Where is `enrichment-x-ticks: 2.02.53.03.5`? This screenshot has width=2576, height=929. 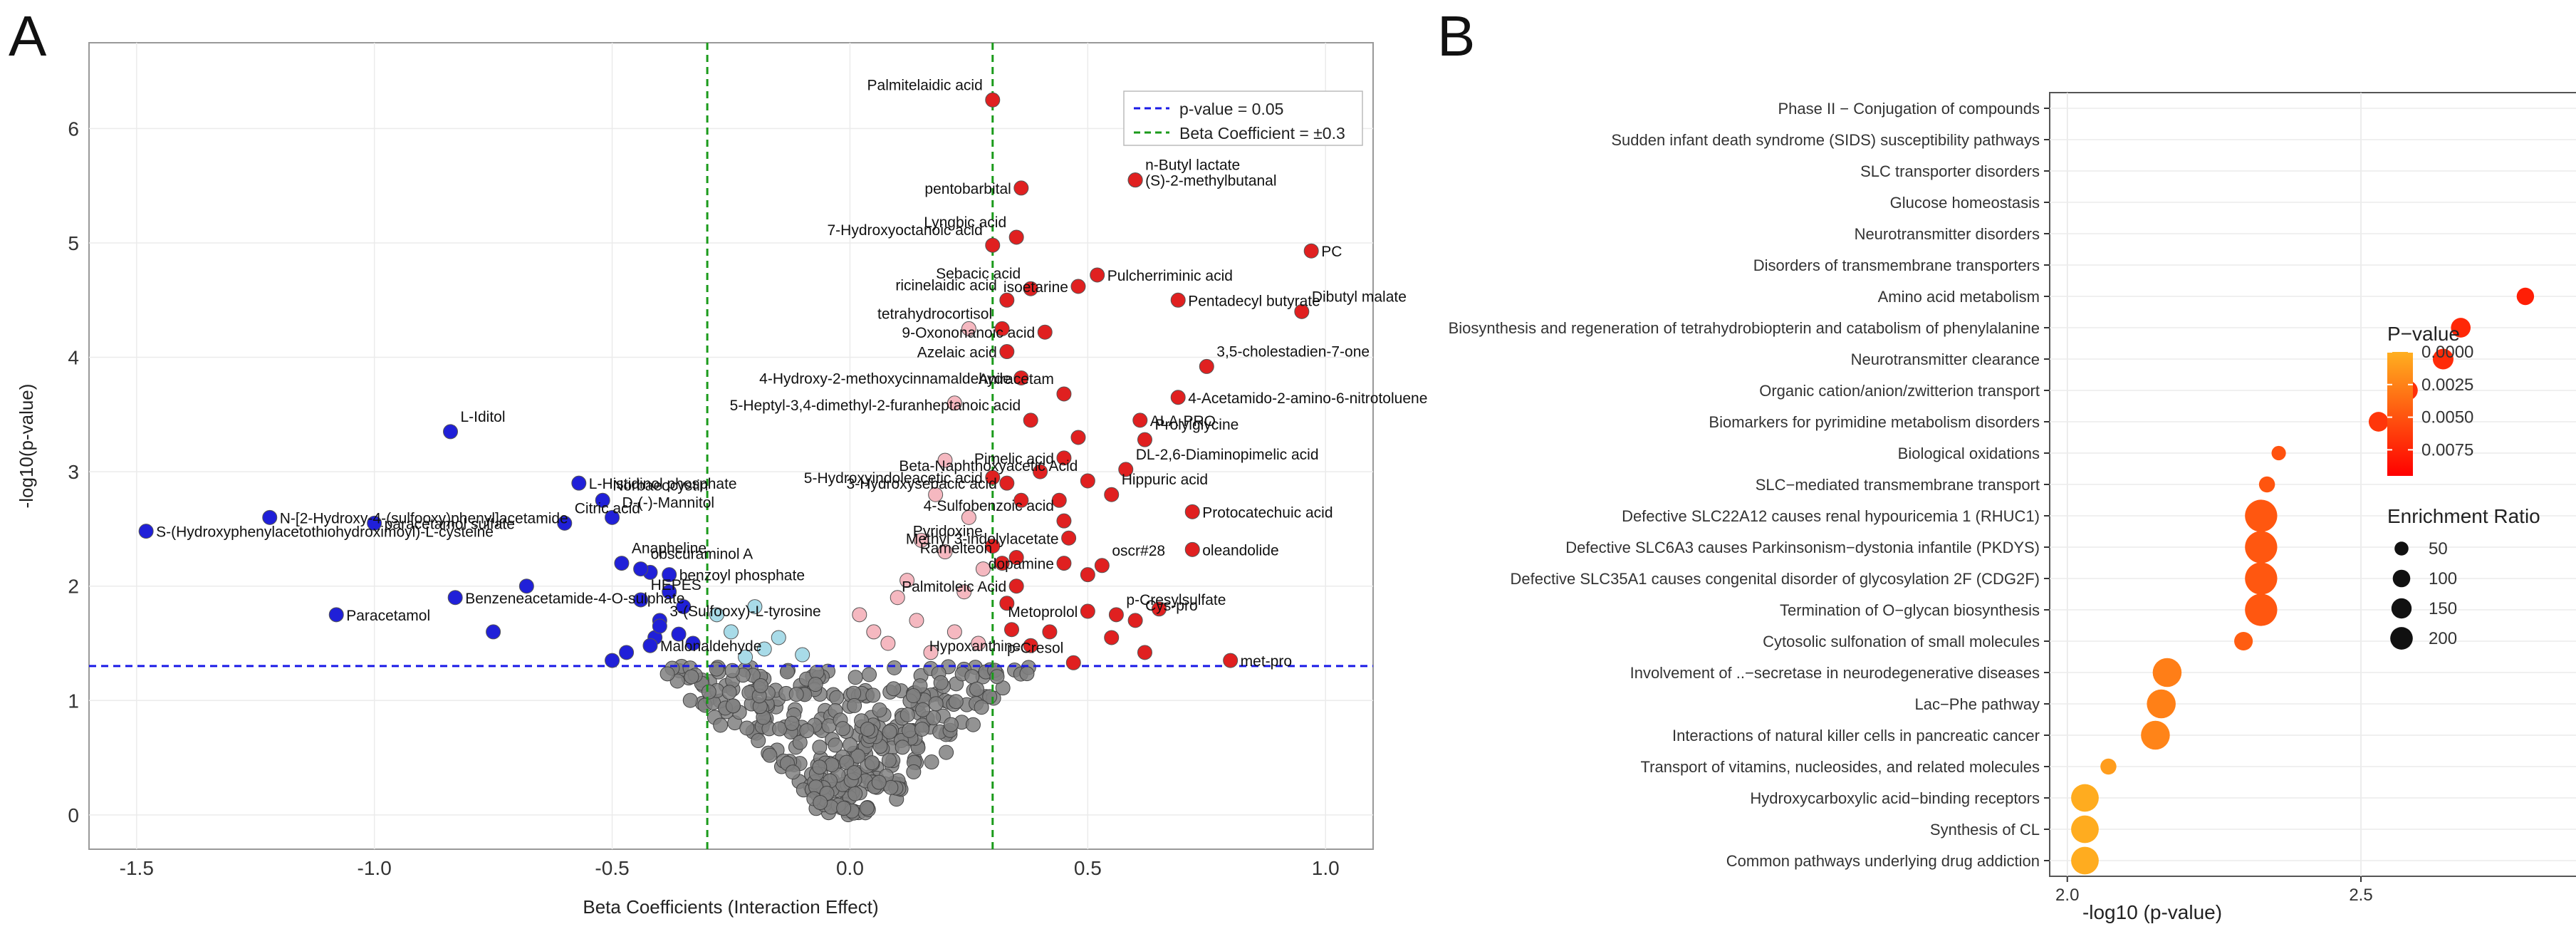
enrichment-x-ticks: 2.02.53.03.5 is located at coordinates (2208, 506).